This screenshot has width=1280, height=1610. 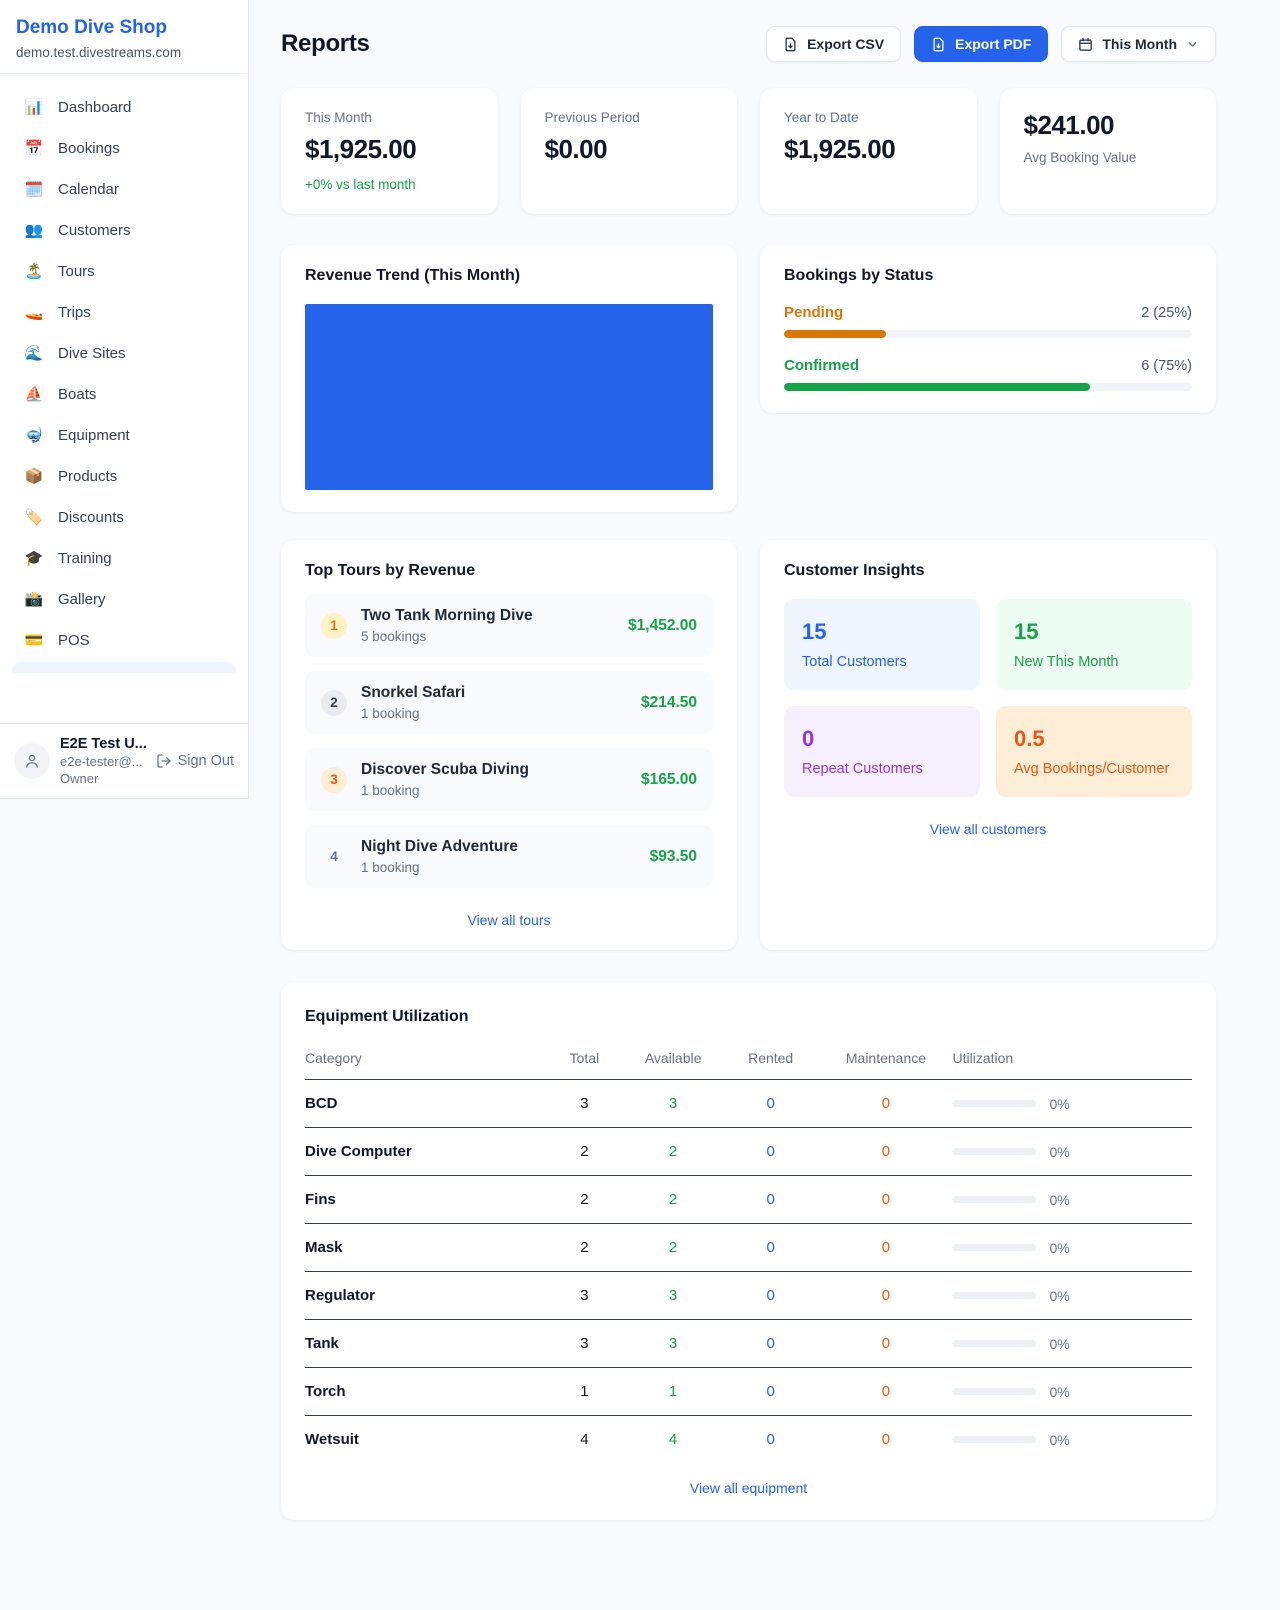 What do you see at coordinates (854, 662) in the screenshot?
I see `tile-label: Total Customers` at bounding box center [854, 662].